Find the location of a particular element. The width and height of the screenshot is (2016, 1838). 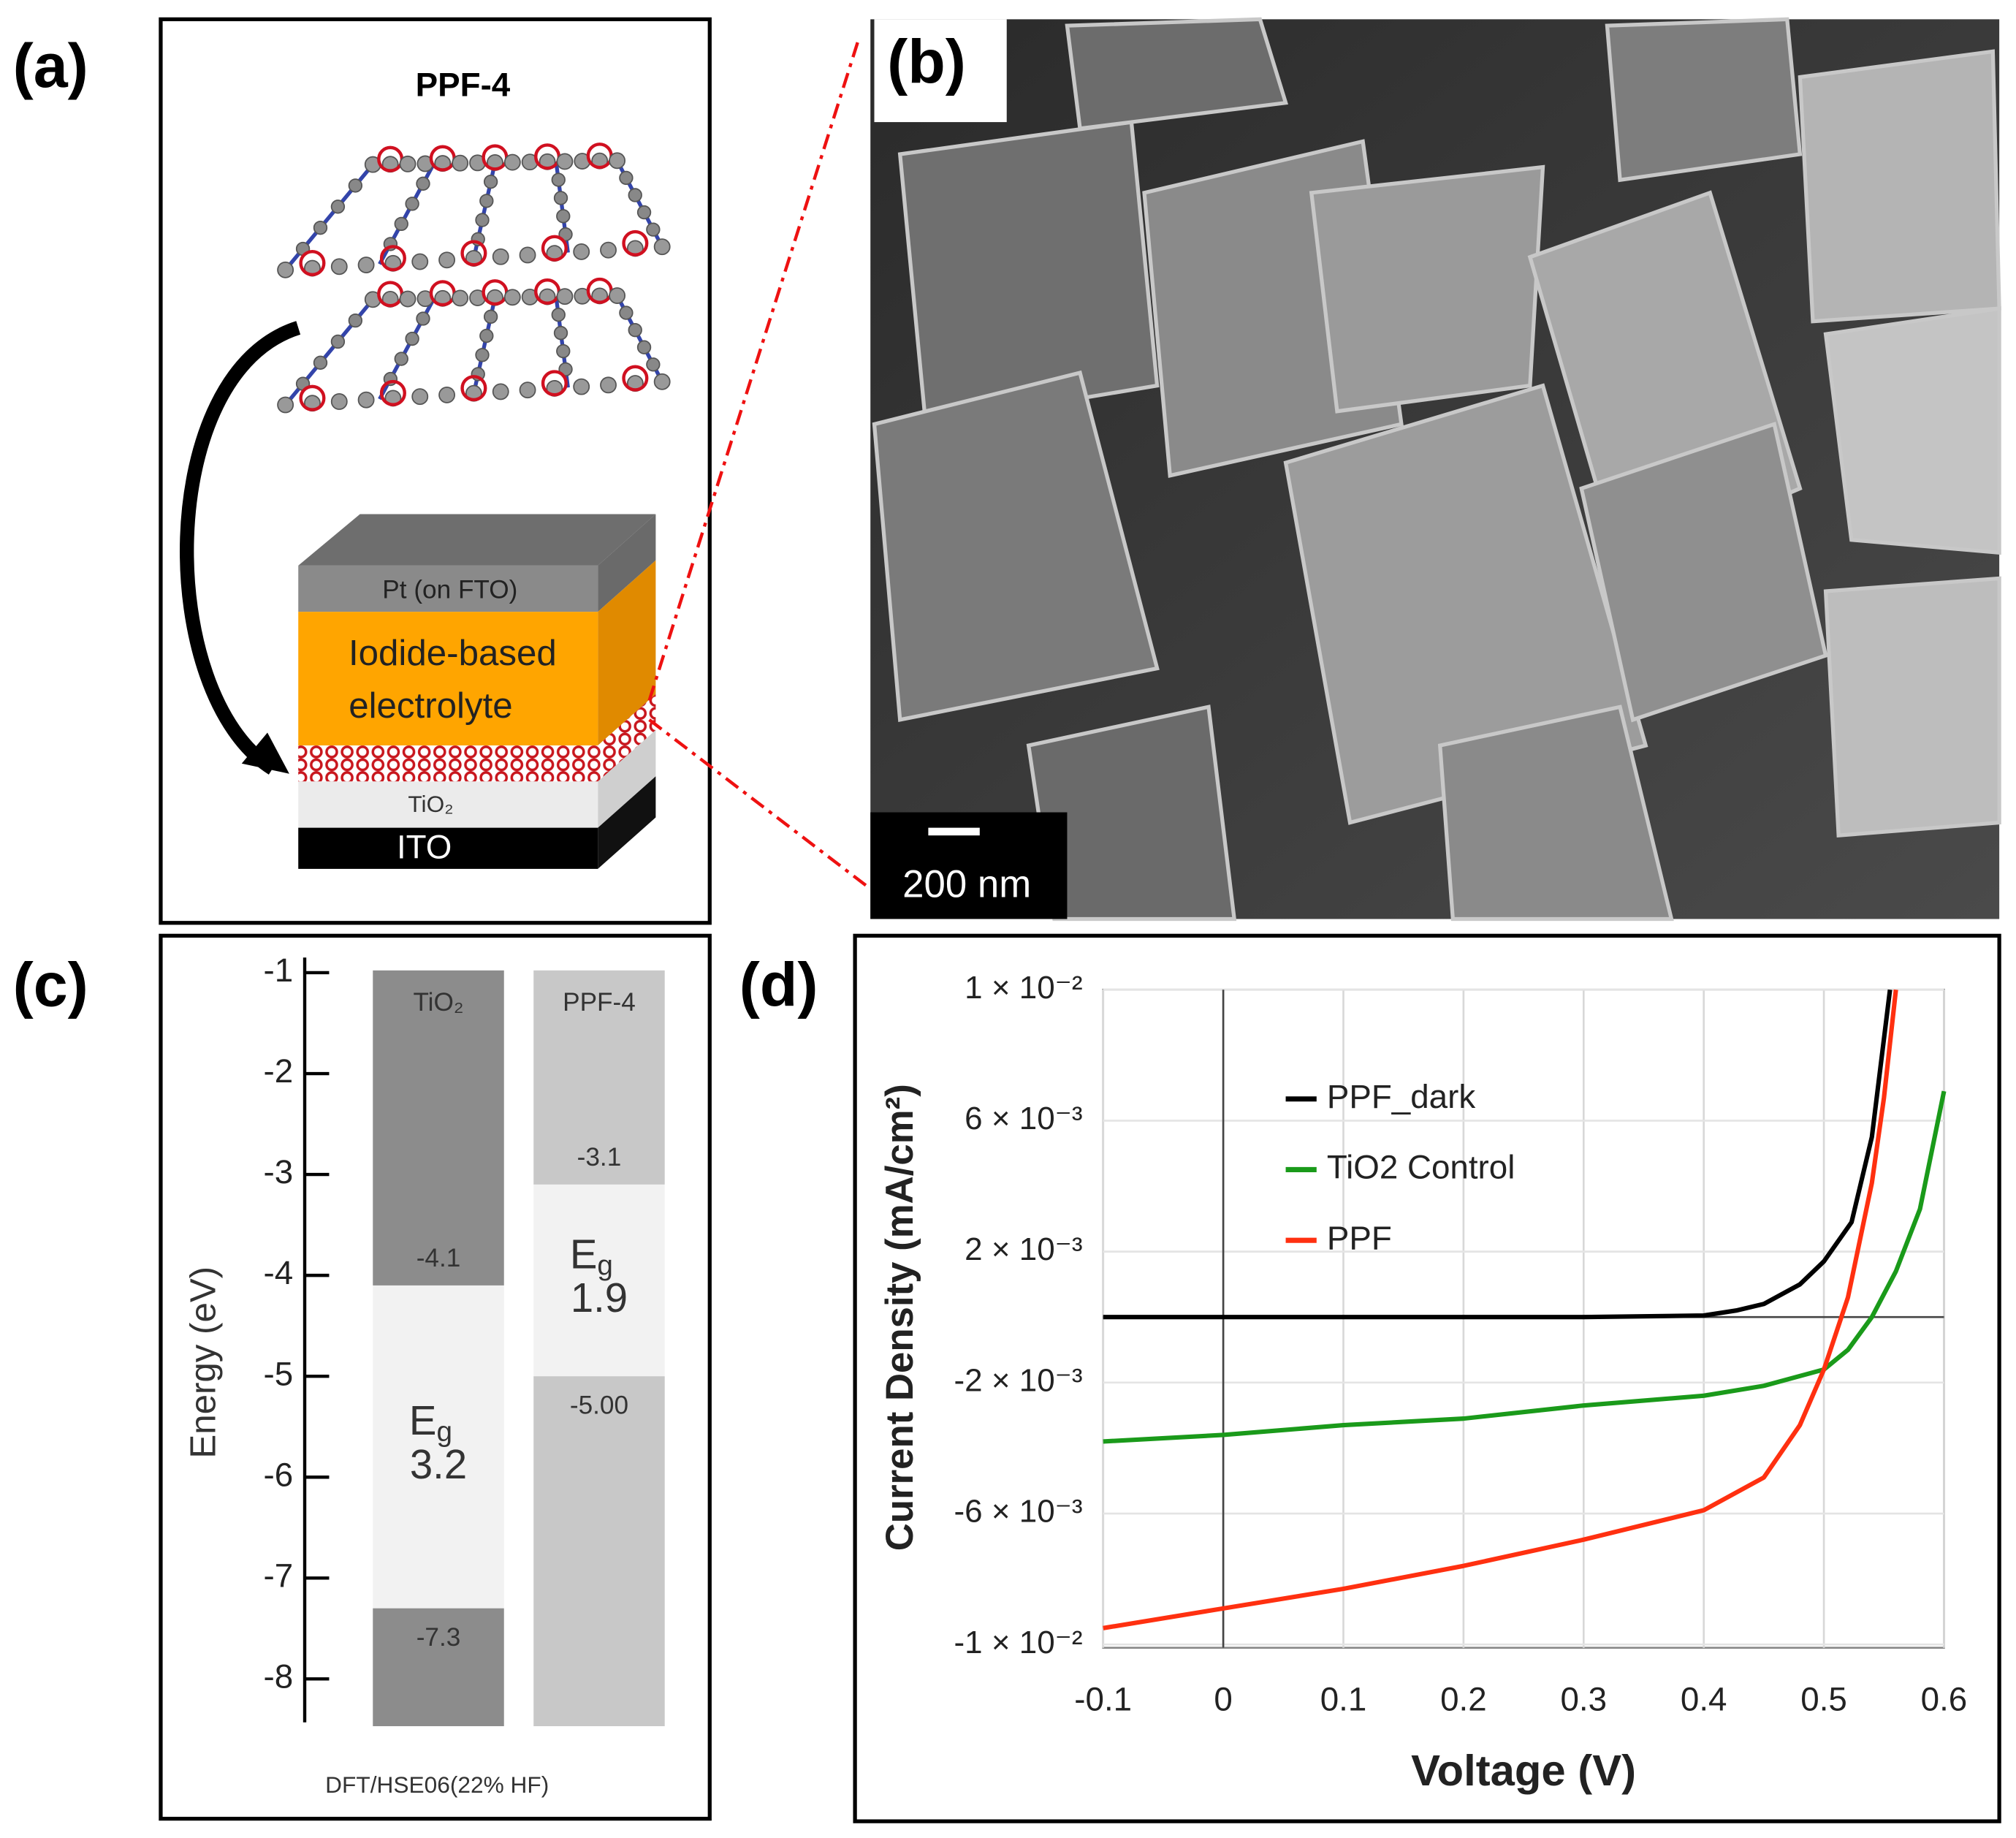

legend-label: TiO2 Control is located at coordinates (1421, 1167).